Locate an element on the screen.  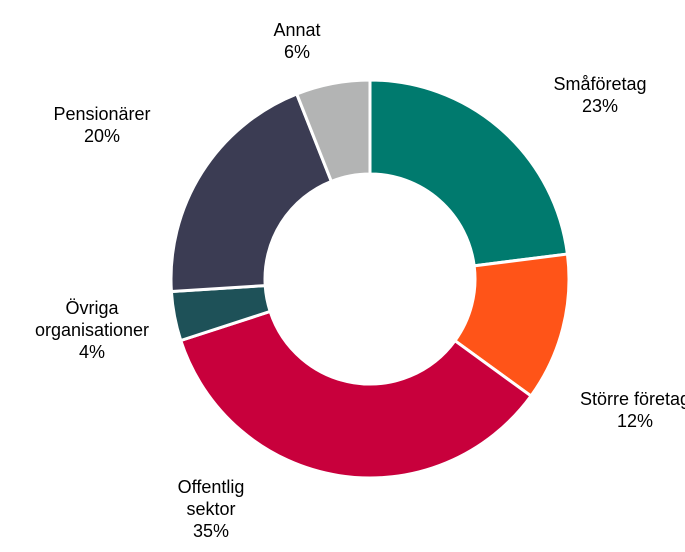
slice-label: Pensionärer 20% is located at coordinates (102, 125).